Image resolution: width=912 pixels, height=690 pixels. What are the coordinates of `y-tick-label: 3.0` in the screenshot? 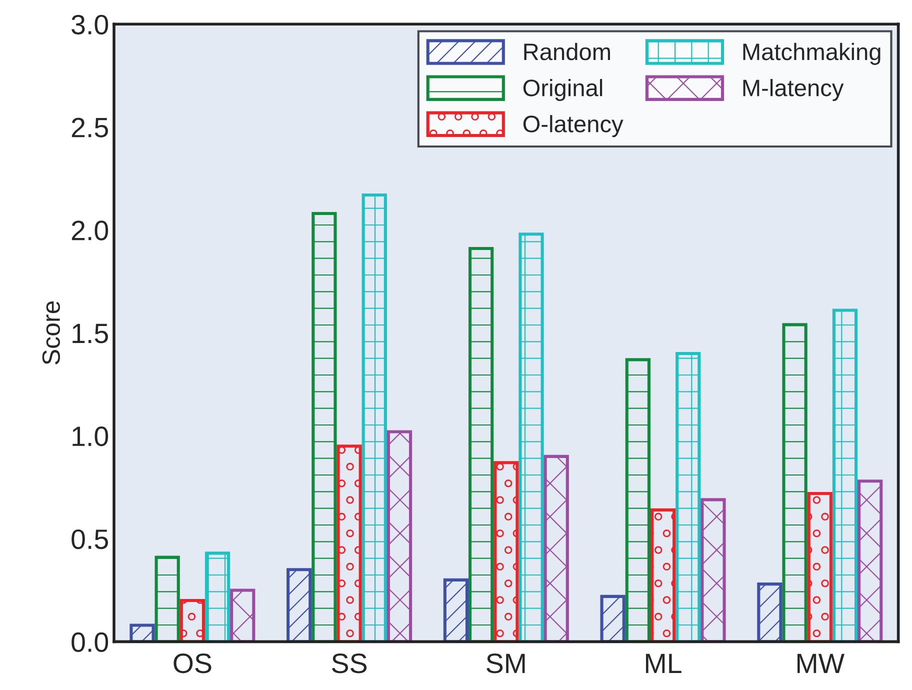 It's located at (90, 24).